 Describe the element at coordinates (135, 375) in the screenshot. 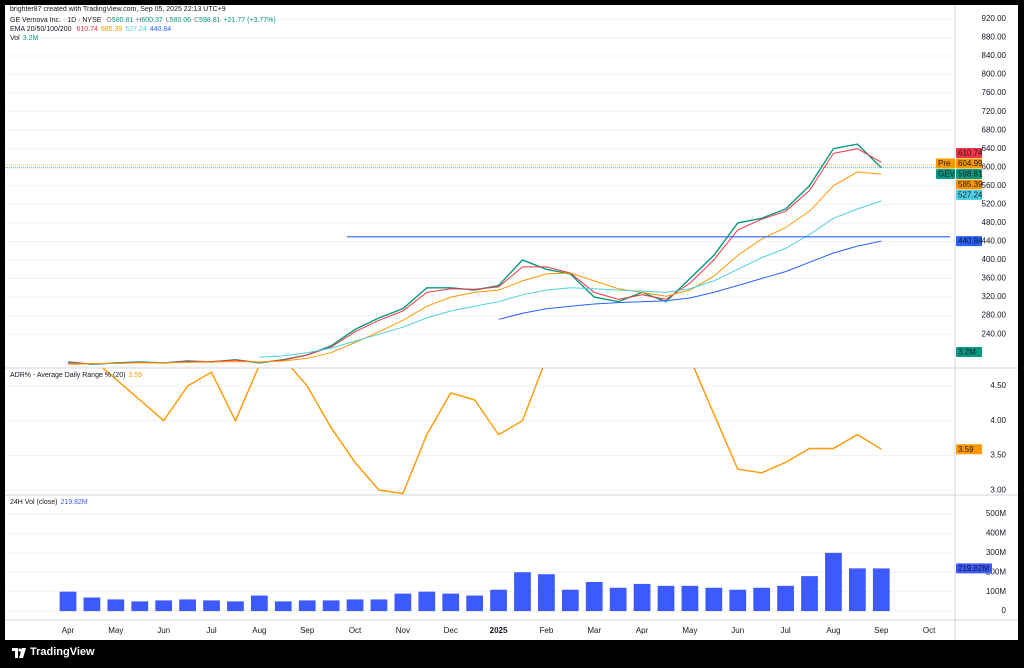

I see `adr-value: 3.59` at that location.